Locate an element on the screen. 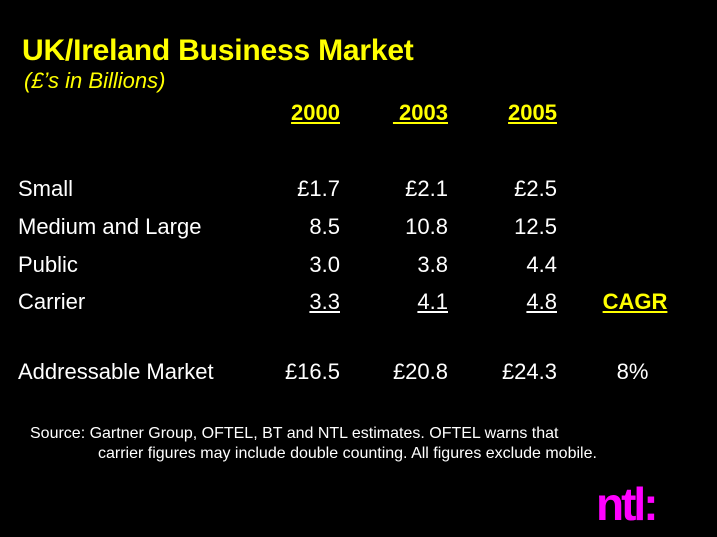 This screenshot has height=537, width=717. year-header-2003: 2003 is located at coordinates (420, 112).